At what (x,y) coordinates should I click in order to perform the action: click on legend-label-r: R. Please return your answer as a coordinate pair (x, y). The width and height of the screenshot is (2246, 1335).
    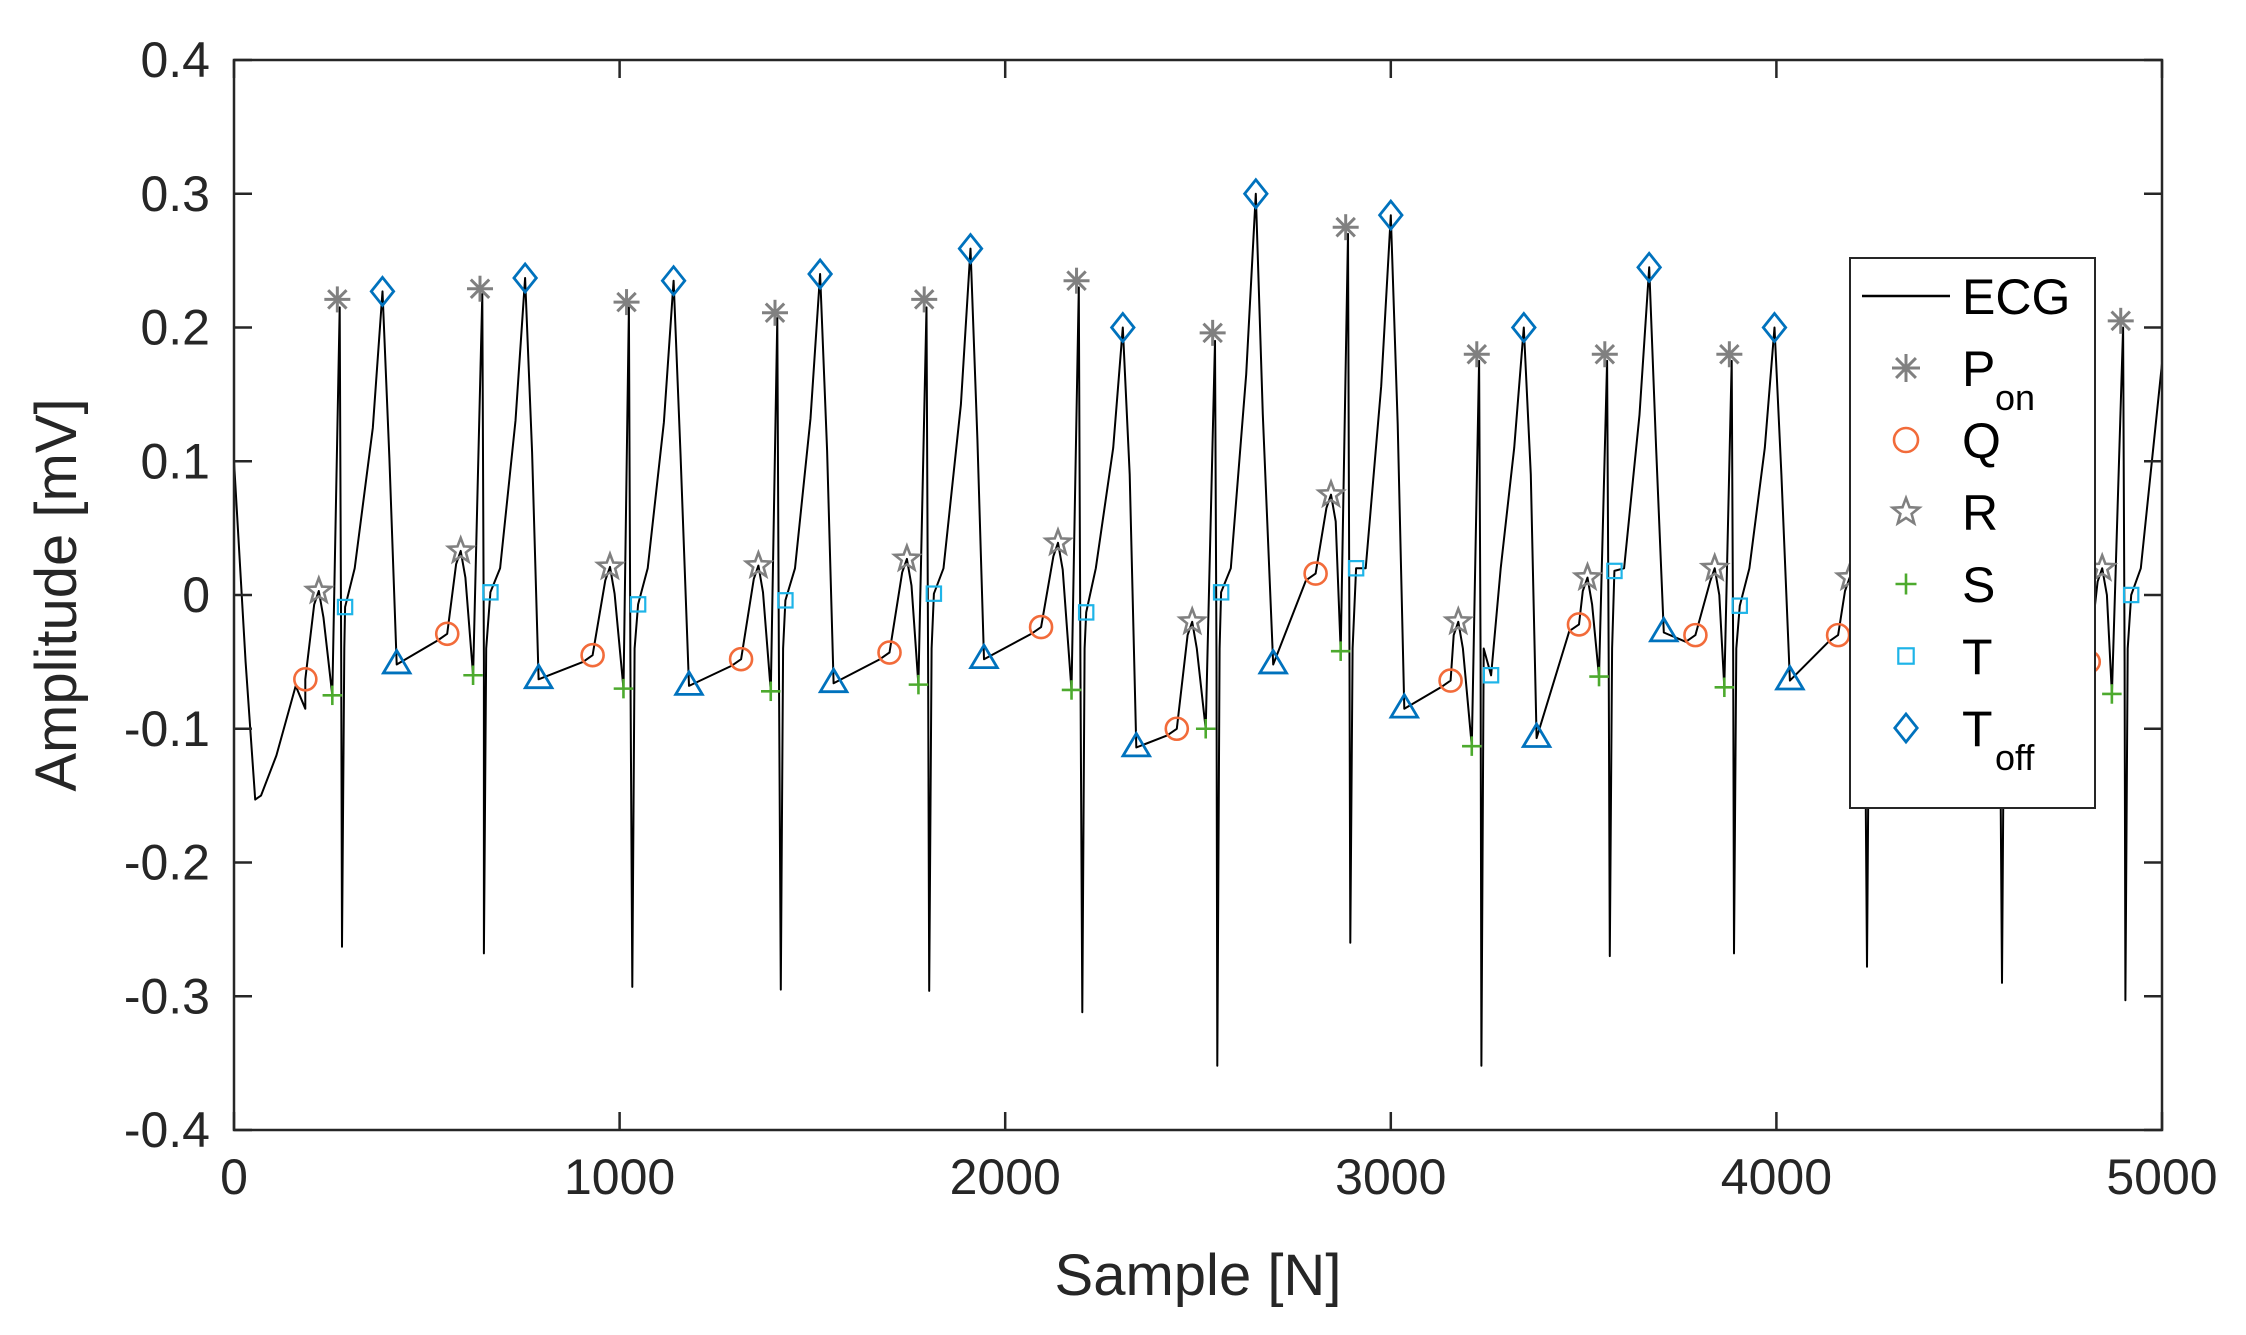
    Looking at the image, I should click on (1980, 513).